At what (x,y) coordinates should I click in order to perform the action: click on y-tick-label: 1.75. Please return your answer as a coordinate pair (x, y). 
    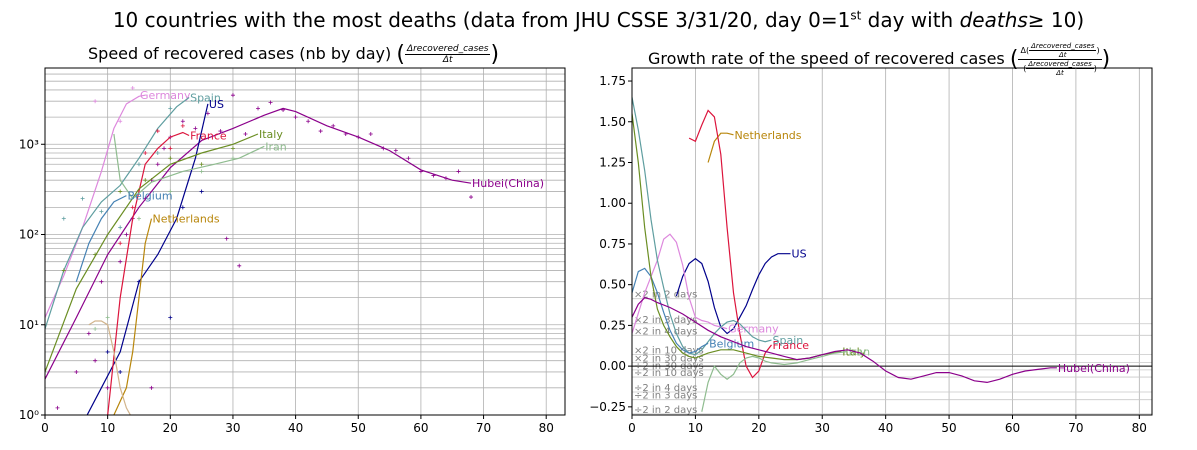
    Looking at the image, I should click on (612, 81).